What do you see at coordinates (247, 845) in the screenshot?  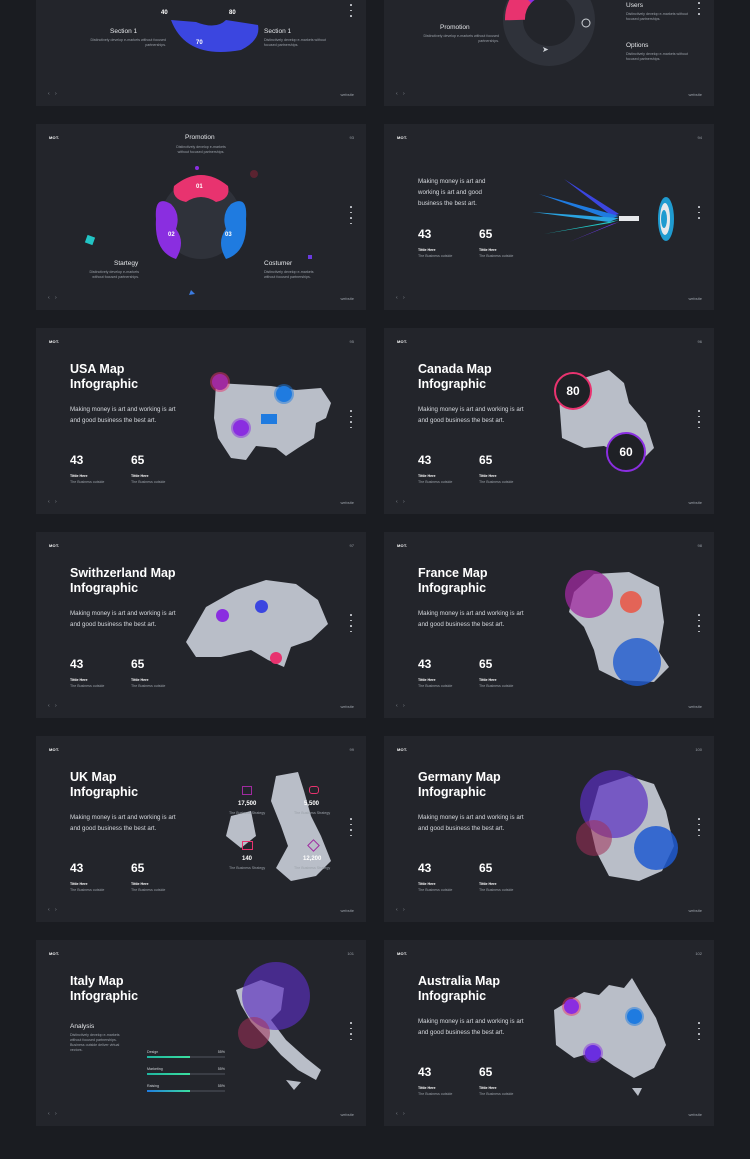 I see `folder-icon` at bounding box center [247, 845].